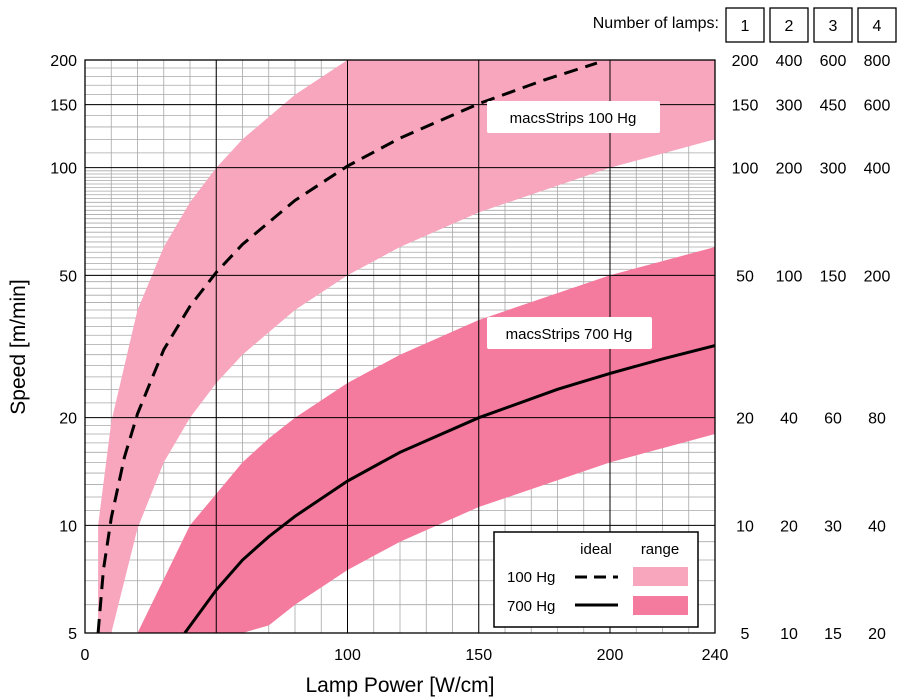  I want to click on lamp-table-cell: 800, so click(877, 61).